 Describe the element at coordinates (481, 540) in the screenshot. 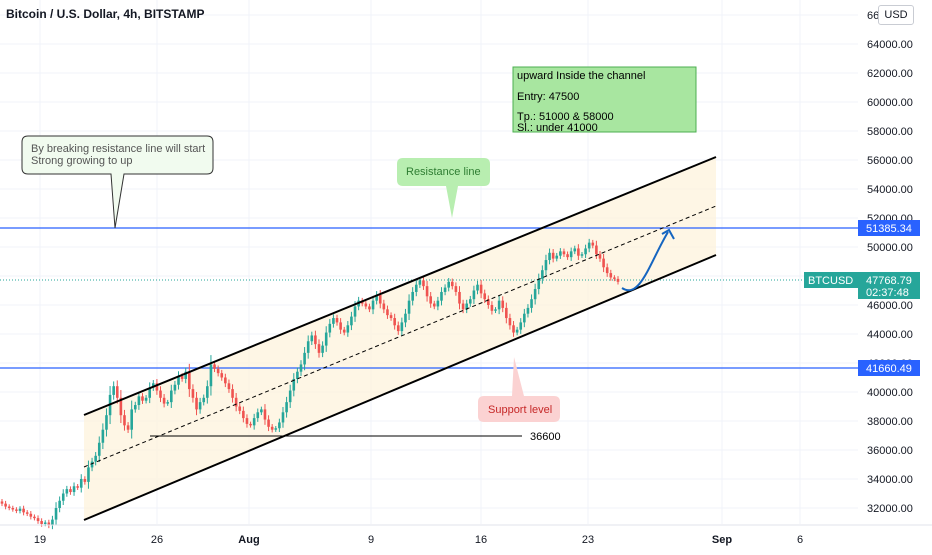

I see `x-tick-label: 16` at that location.